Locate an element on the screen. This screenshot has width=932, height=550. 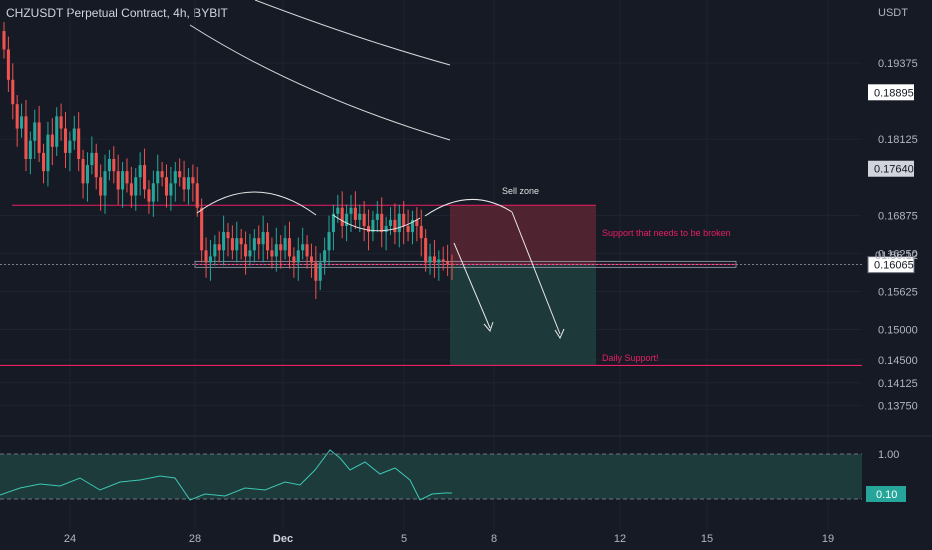
support-broken-label: Support that needs to be broken is located at coordinates (666, 233).